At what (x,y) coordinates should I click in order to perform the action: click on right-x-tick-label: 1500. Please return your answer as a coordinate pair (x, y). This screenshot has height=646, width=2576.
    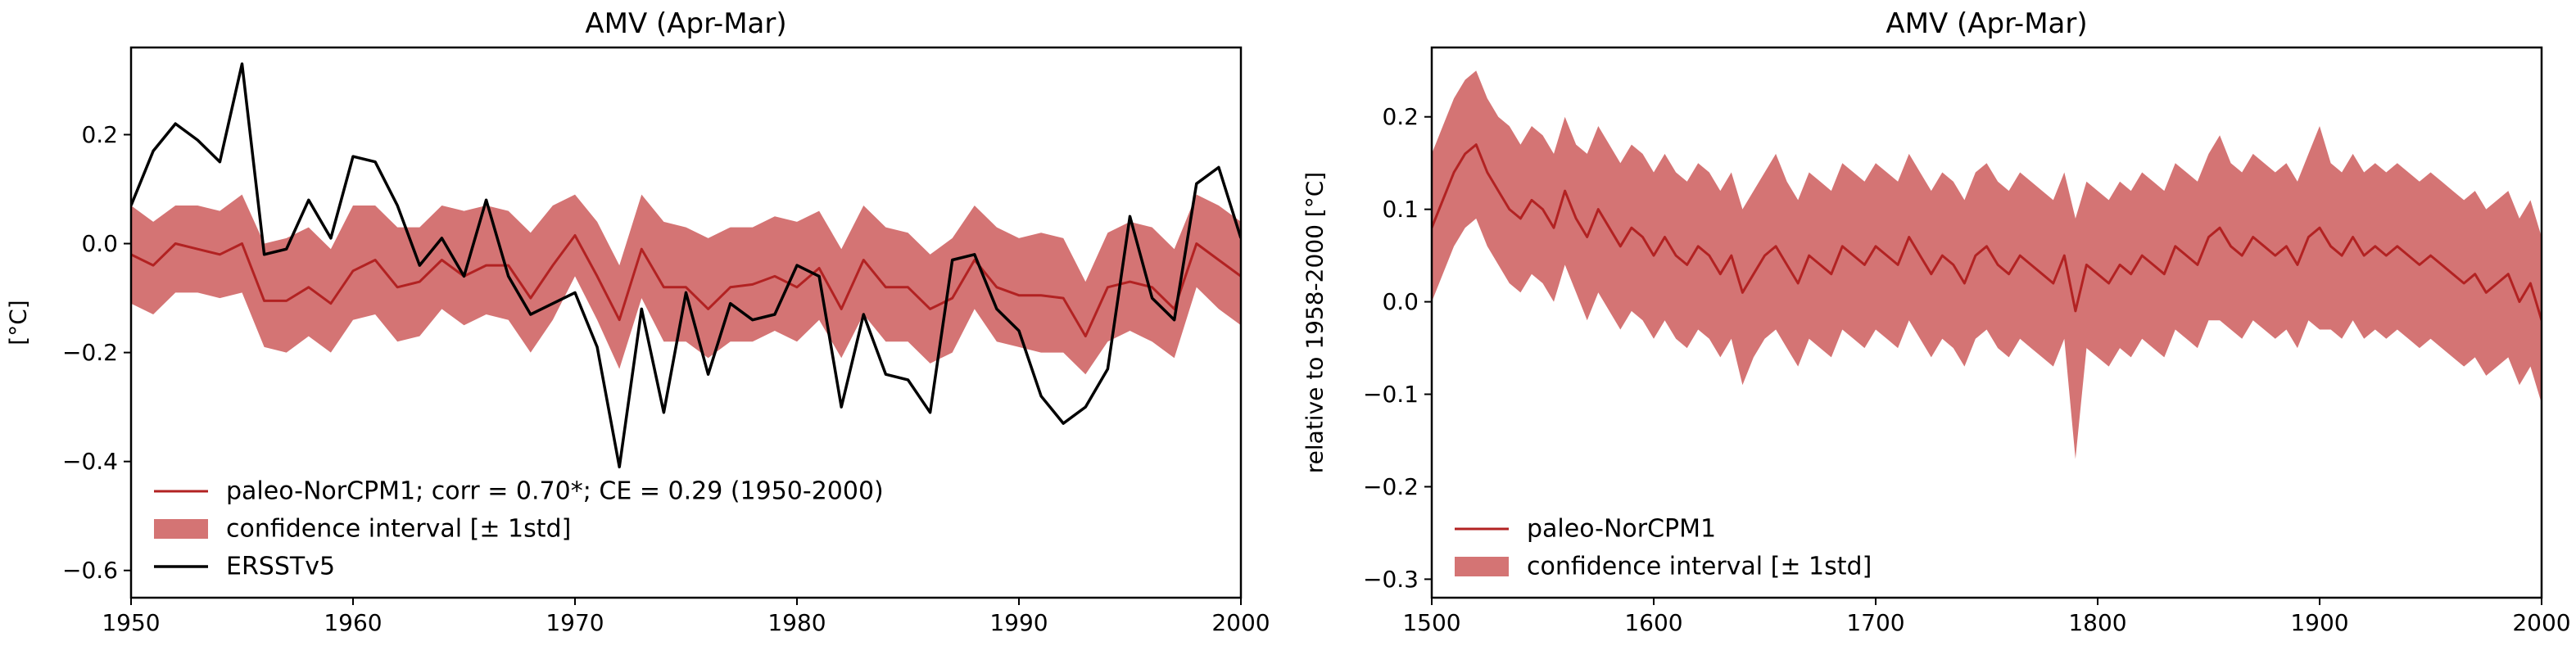
    Looking at the image, I should click on (1431, 622).